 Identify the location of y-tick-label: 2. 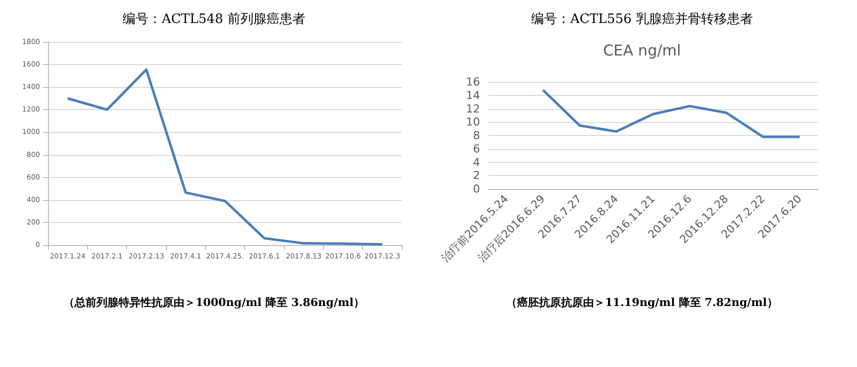
(476, 175).